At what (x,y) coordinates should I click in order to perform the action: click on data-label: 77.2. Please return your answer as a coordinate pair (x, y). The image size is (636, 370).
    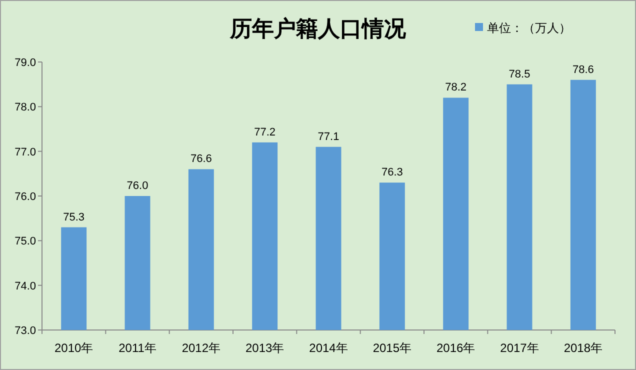
    Looking at the image, I should click on (265, 132).